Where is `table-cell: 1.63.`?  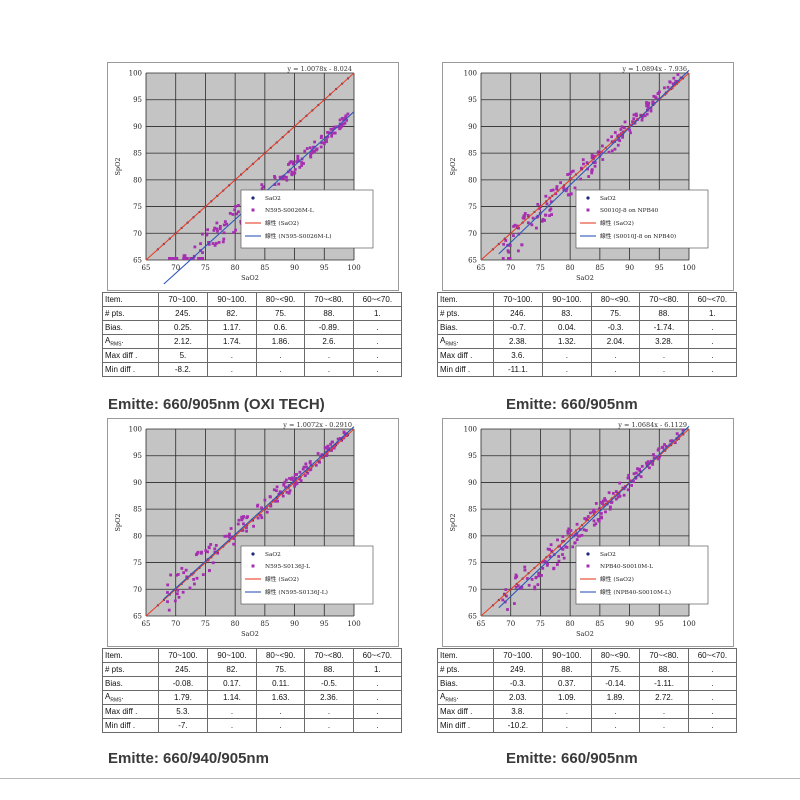 table-cell: 1.63. is located at coordinates (280, 697).